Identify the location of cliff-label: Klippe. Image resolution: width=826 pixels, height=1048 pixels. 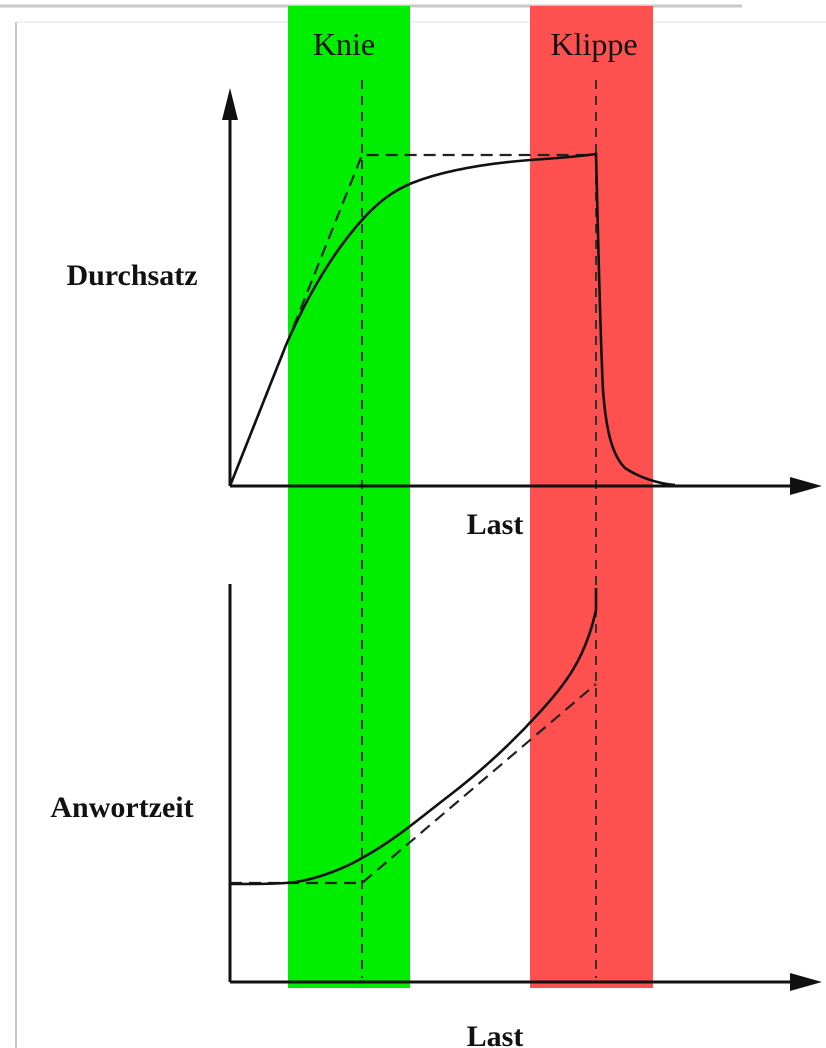
(593, 44).